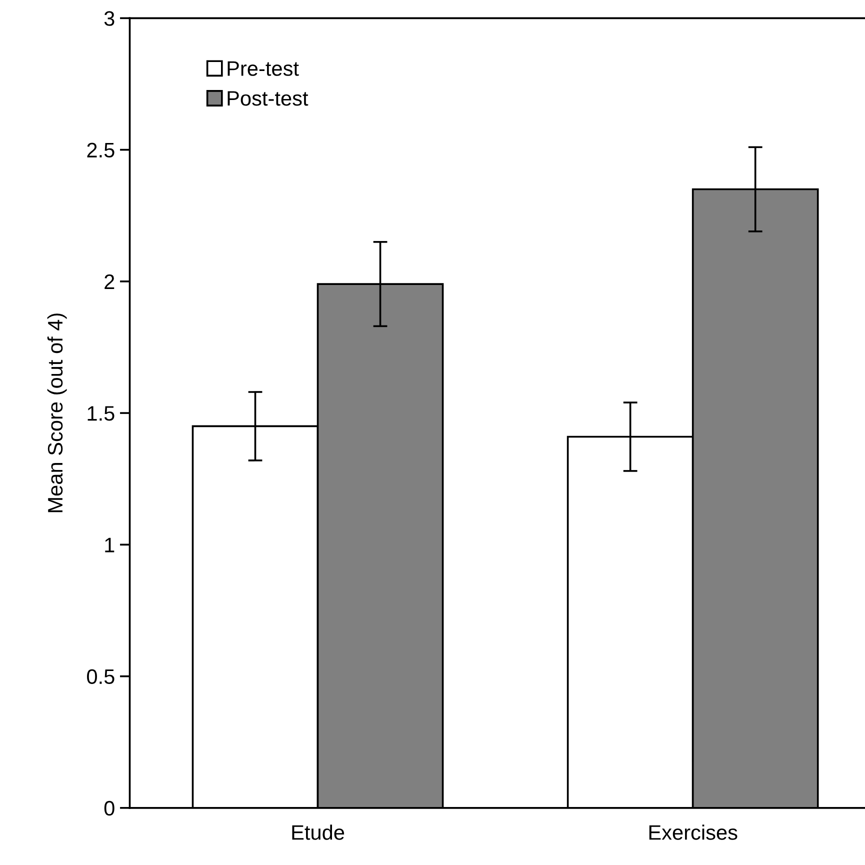 This screenshot has height=865, width=865. Describe the element at coordinates (263, 68) in the screenshot. I see `legend-label: Pre-test` at that location.